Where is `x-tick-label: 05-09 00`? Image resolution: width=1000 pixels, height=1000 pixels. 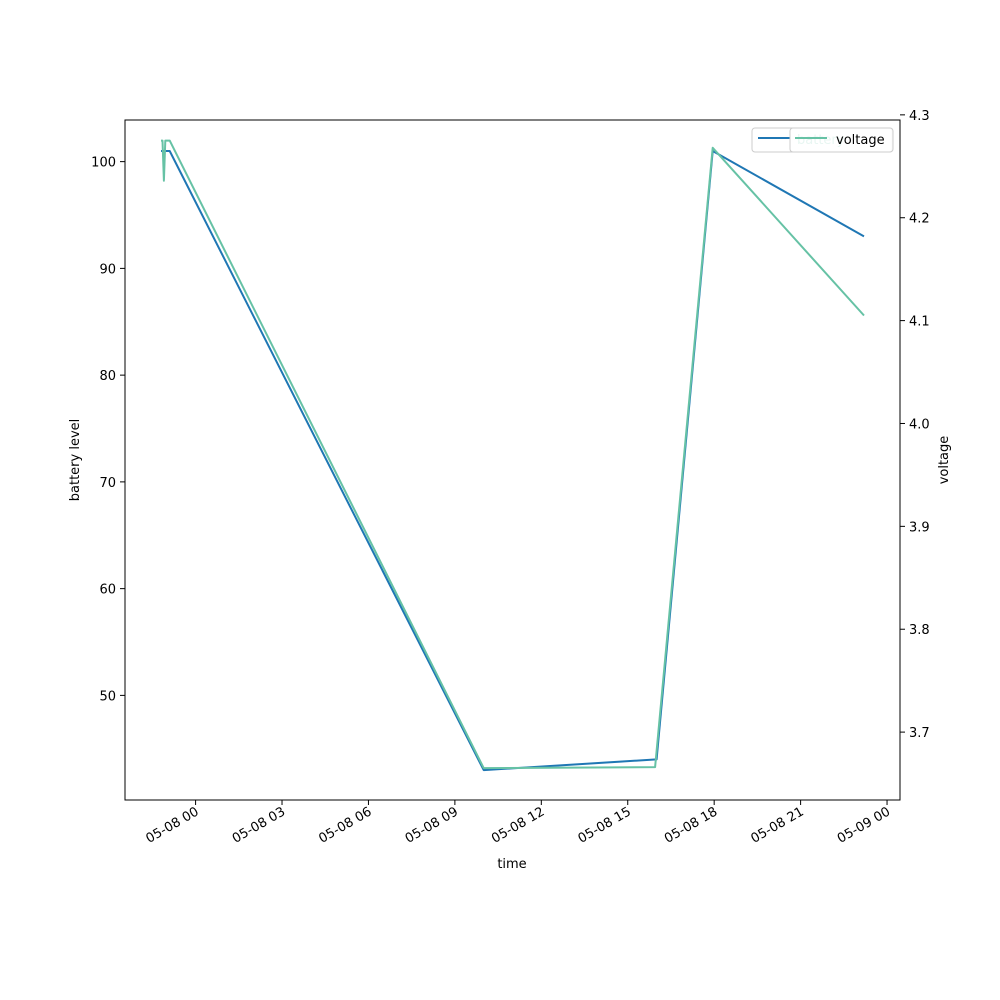
x-tick-label: 05-09 00 is located at coordinates (864, 825).